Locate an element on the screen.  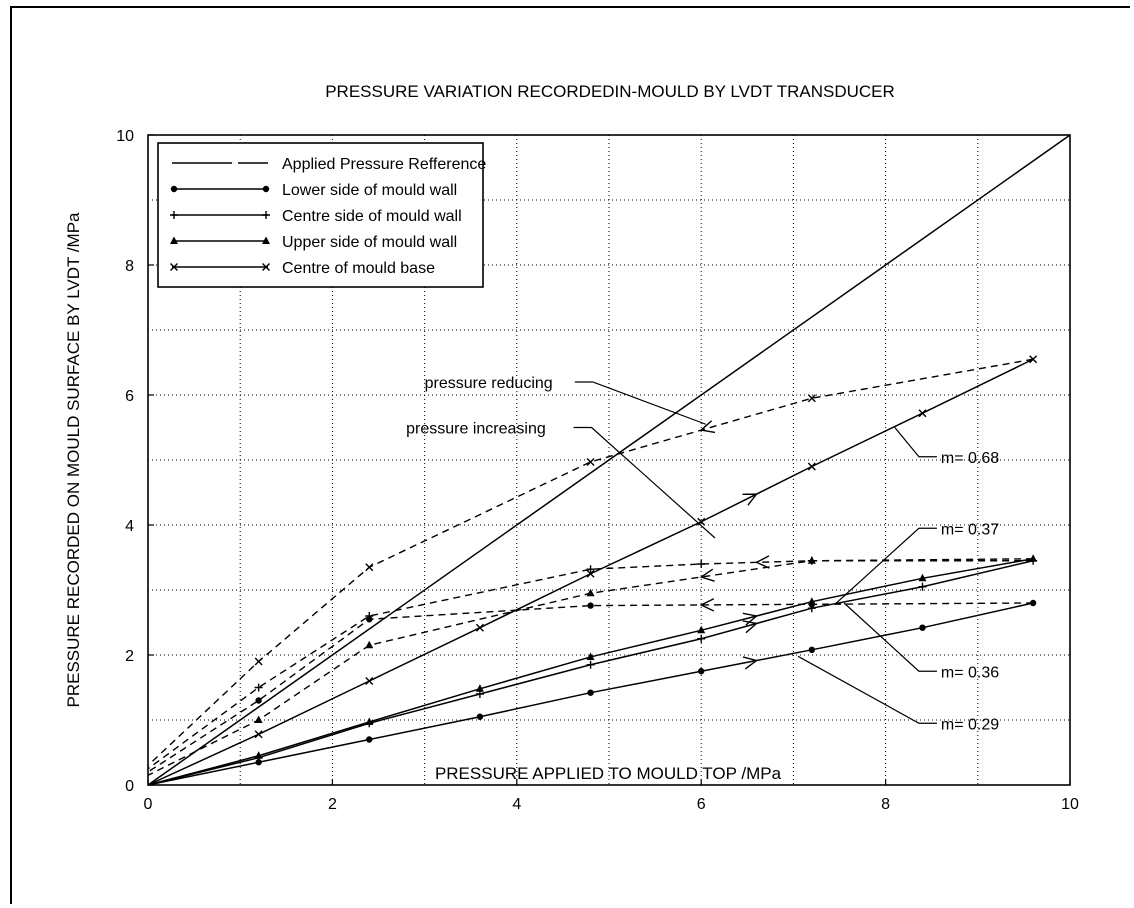
legend-item: Upper side of mould wall is located at coordinates (313, 242).